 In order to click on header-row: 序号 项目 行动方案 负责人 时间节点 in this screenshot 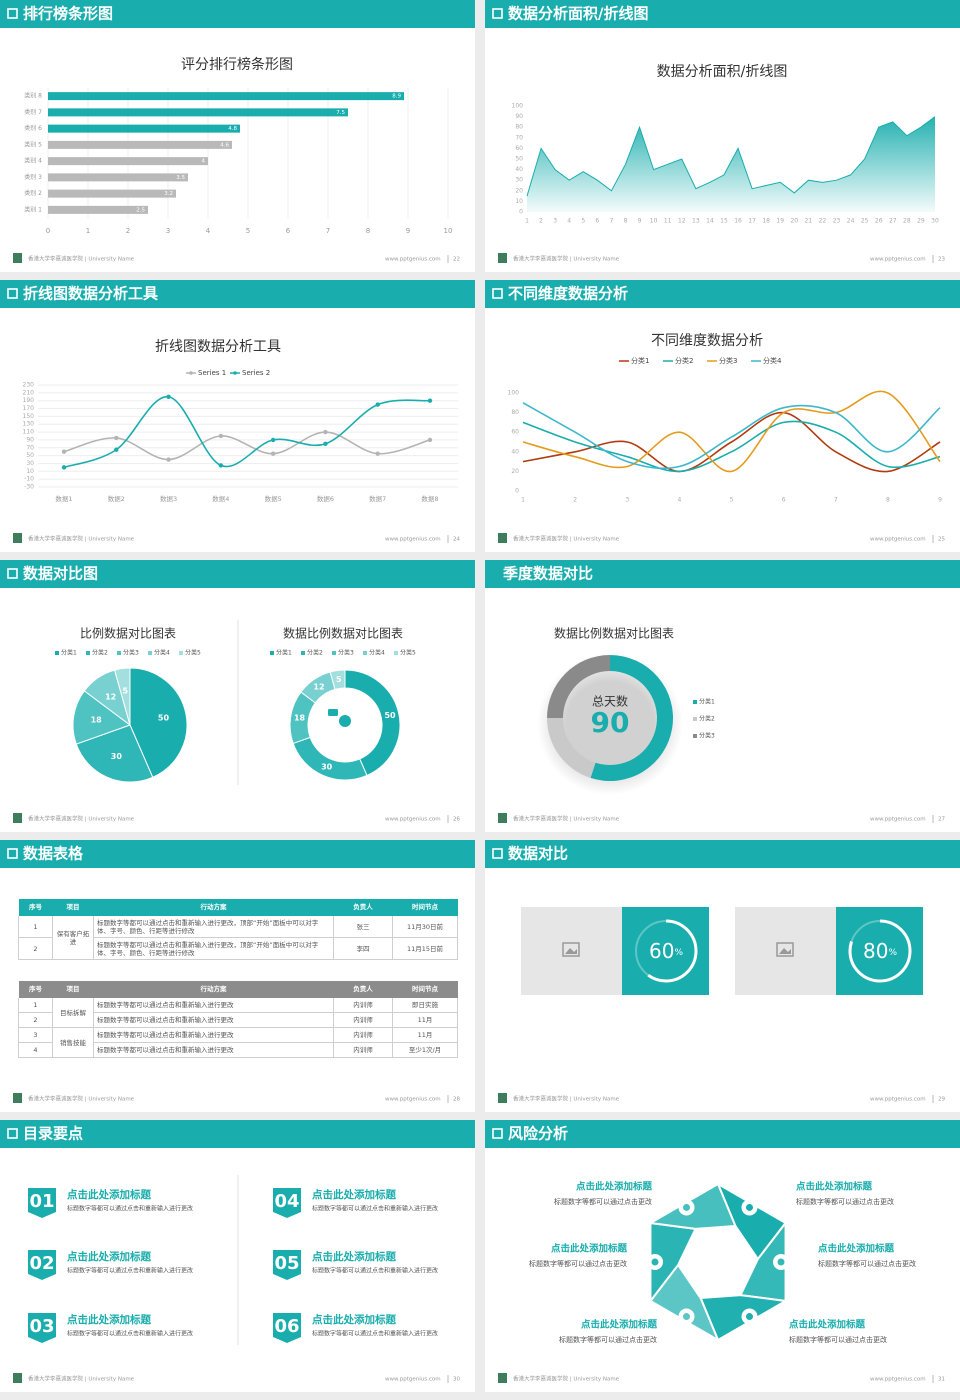, I will do `click(238, 907)`.